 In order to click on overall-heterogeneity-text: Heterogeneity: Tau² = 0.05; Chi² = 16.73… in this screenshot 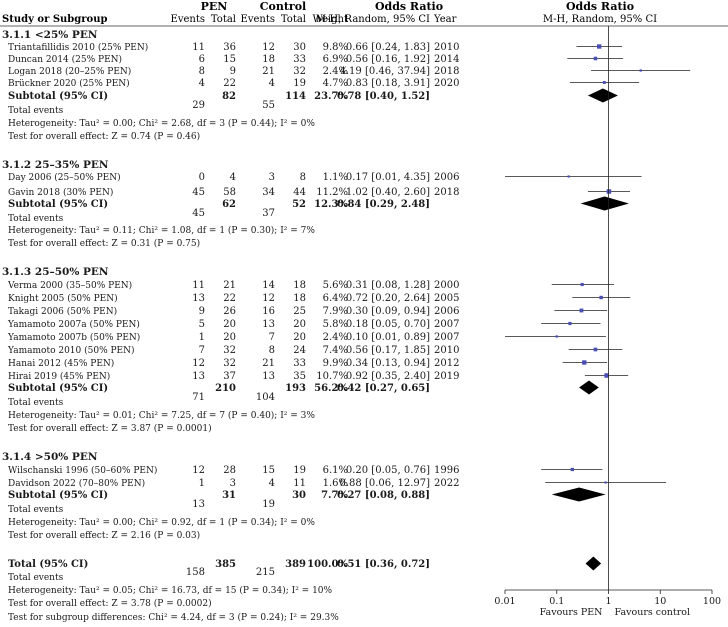, I will do `click(170, 590)`.